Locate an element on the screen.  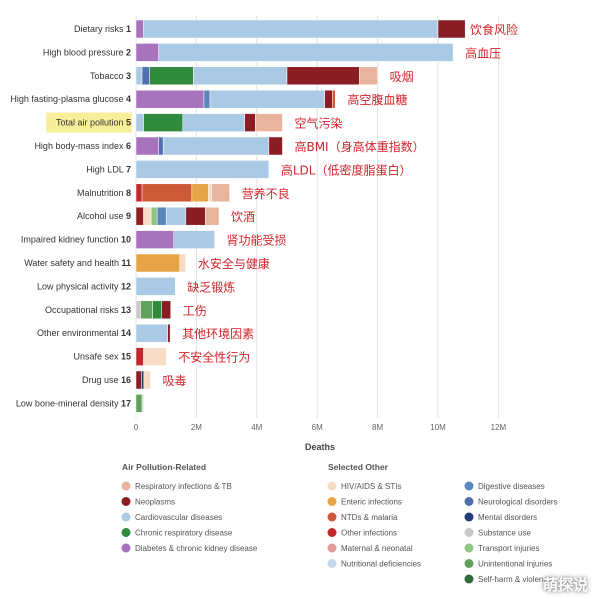
watermark-logo: 萌探说 is located at coordinates (565, 585).